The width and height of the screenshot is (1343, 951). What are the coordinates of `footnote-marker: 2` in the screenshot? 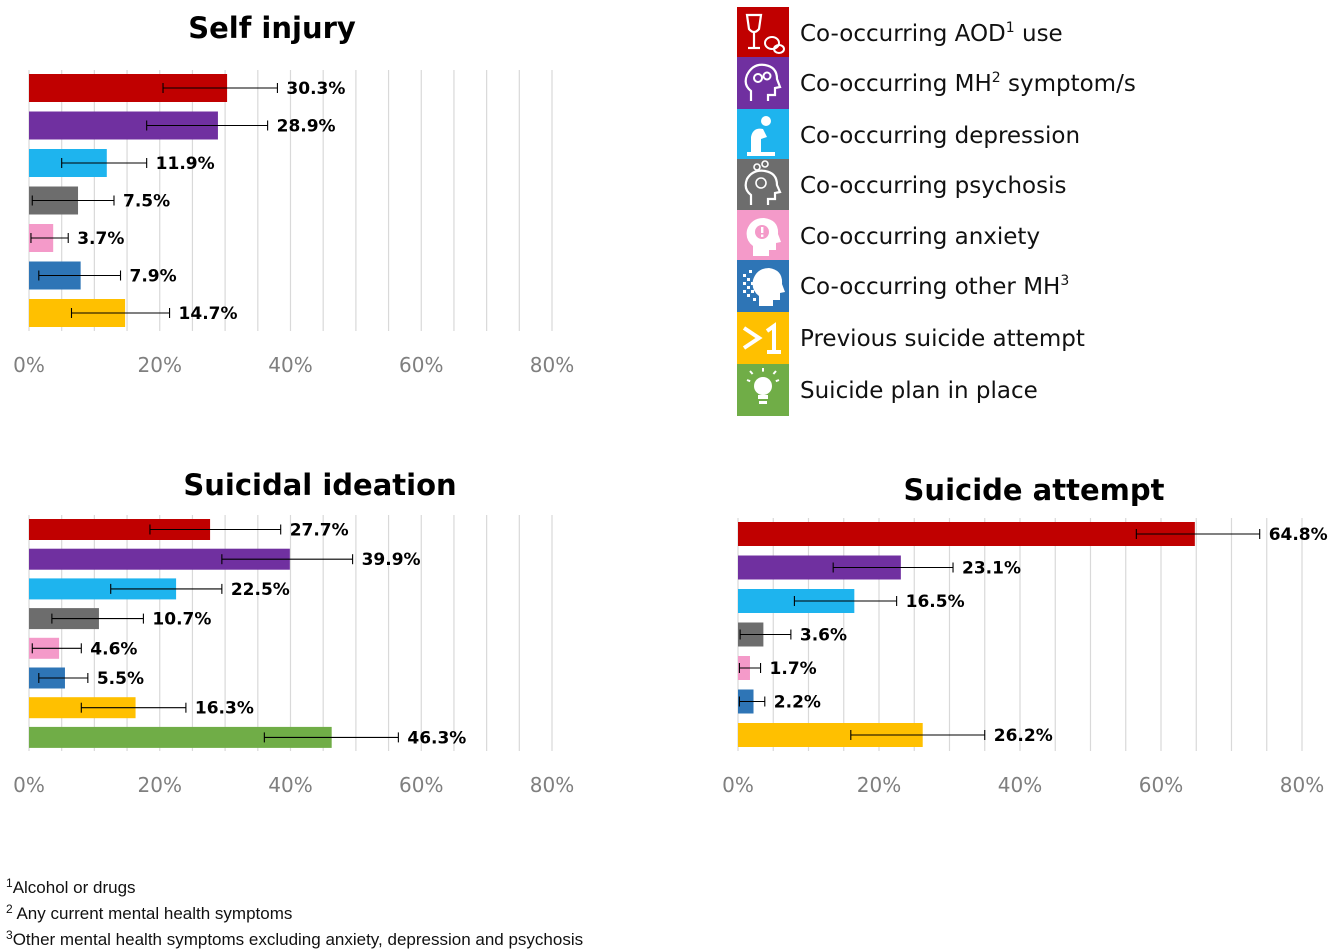 It's located at (996, 78).